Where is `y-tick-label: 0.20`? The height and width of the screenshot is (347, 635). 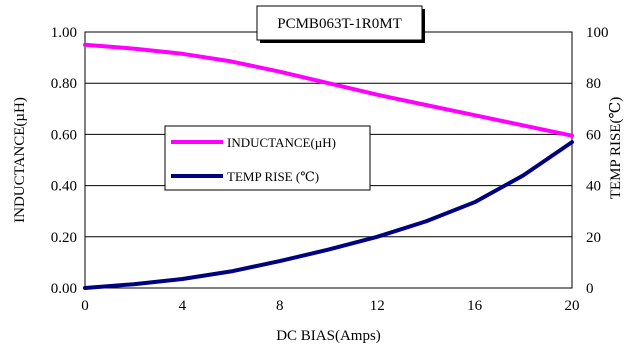 y-tick-label: 0.20 is located at coordinates (64, 238).